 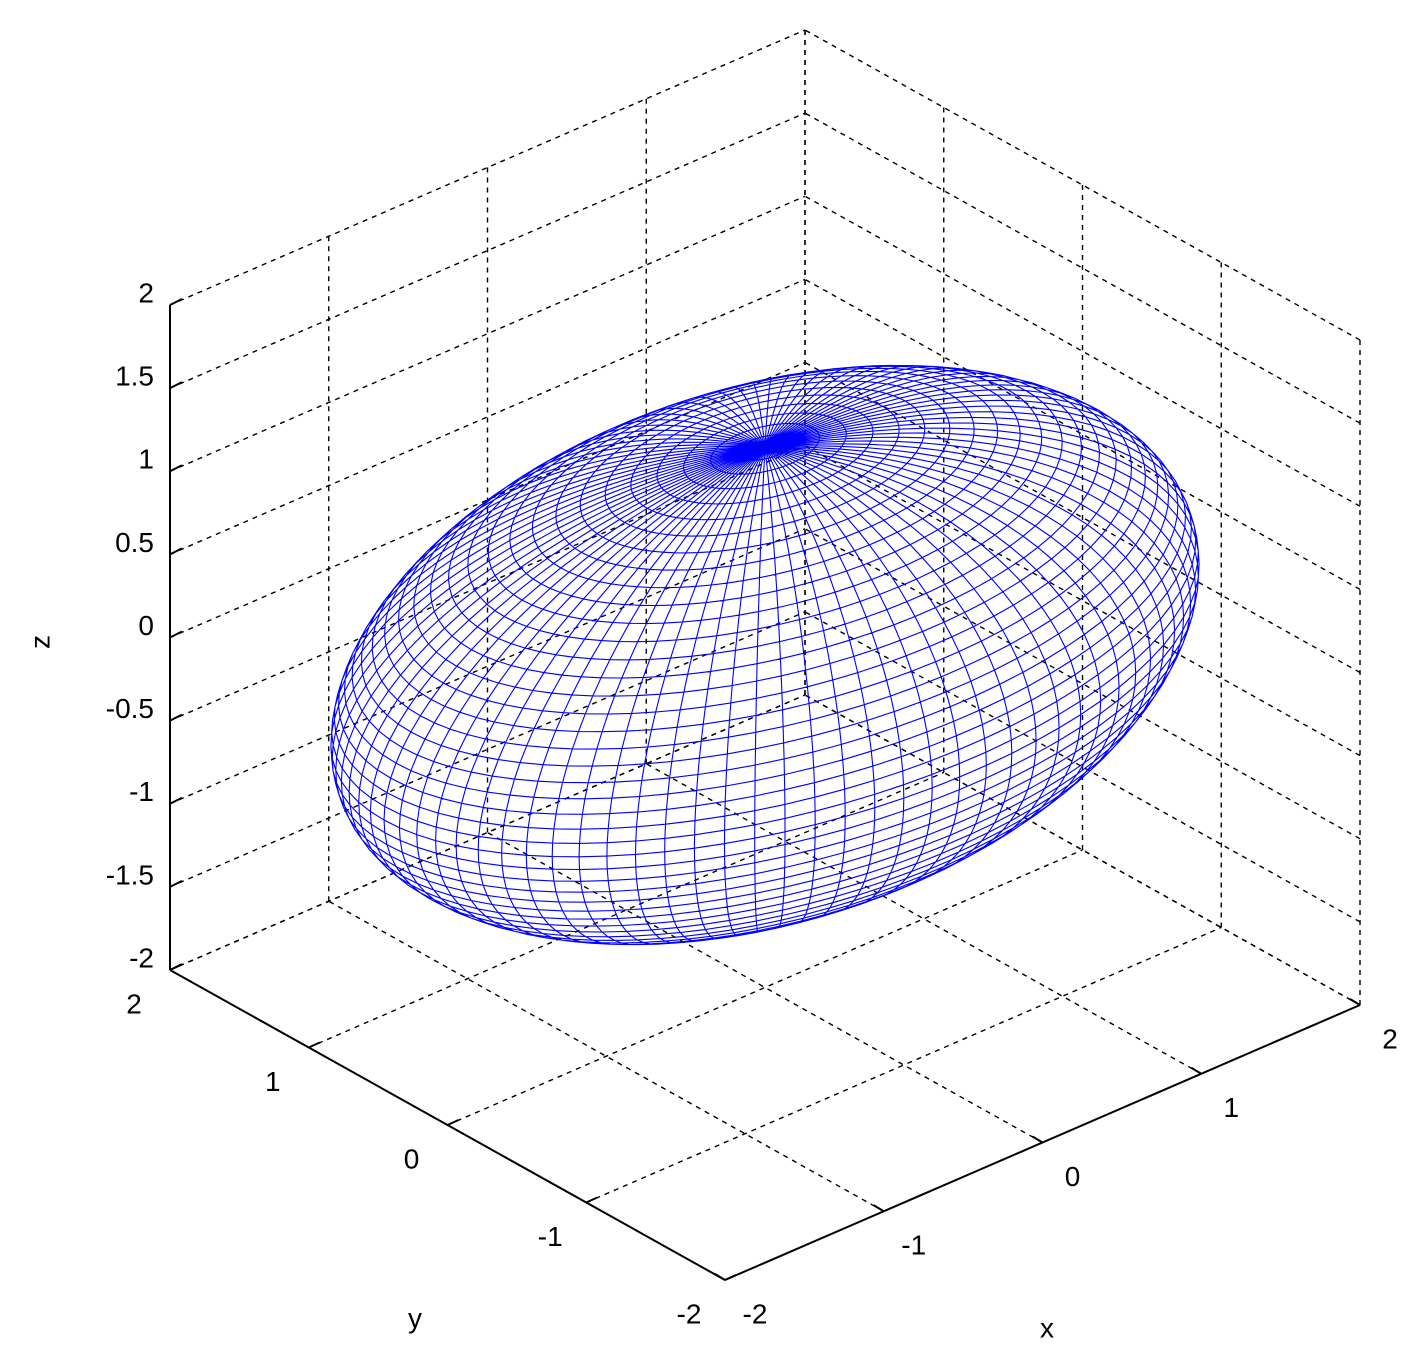 I want to click on x-tick-label: 2, so click(x=1390, y=1038).